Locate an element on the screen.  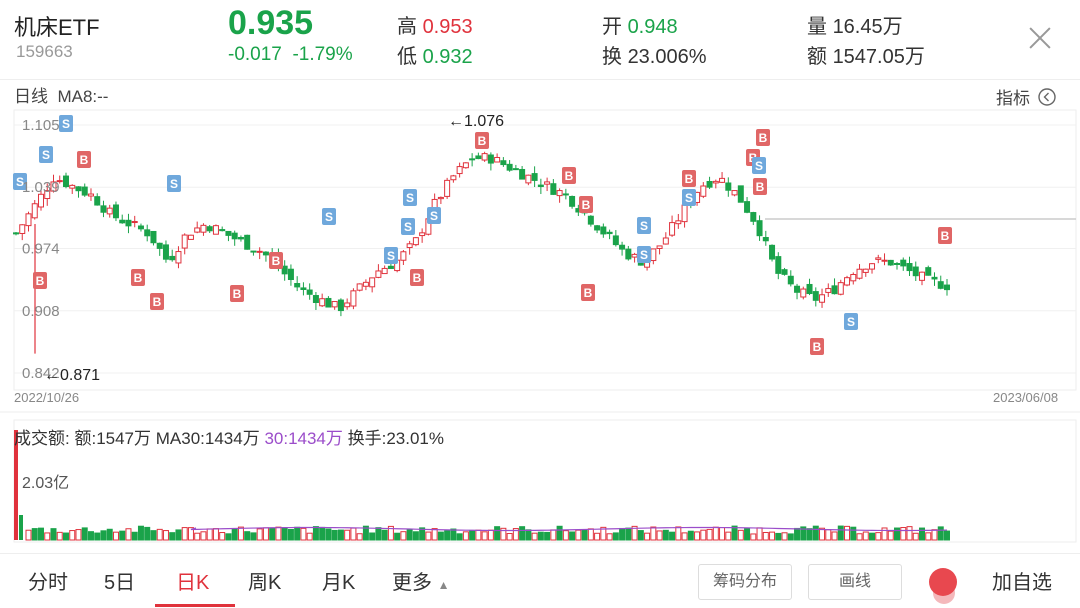
tab-monthly-k: 月K is located at coordinates (339, 583).